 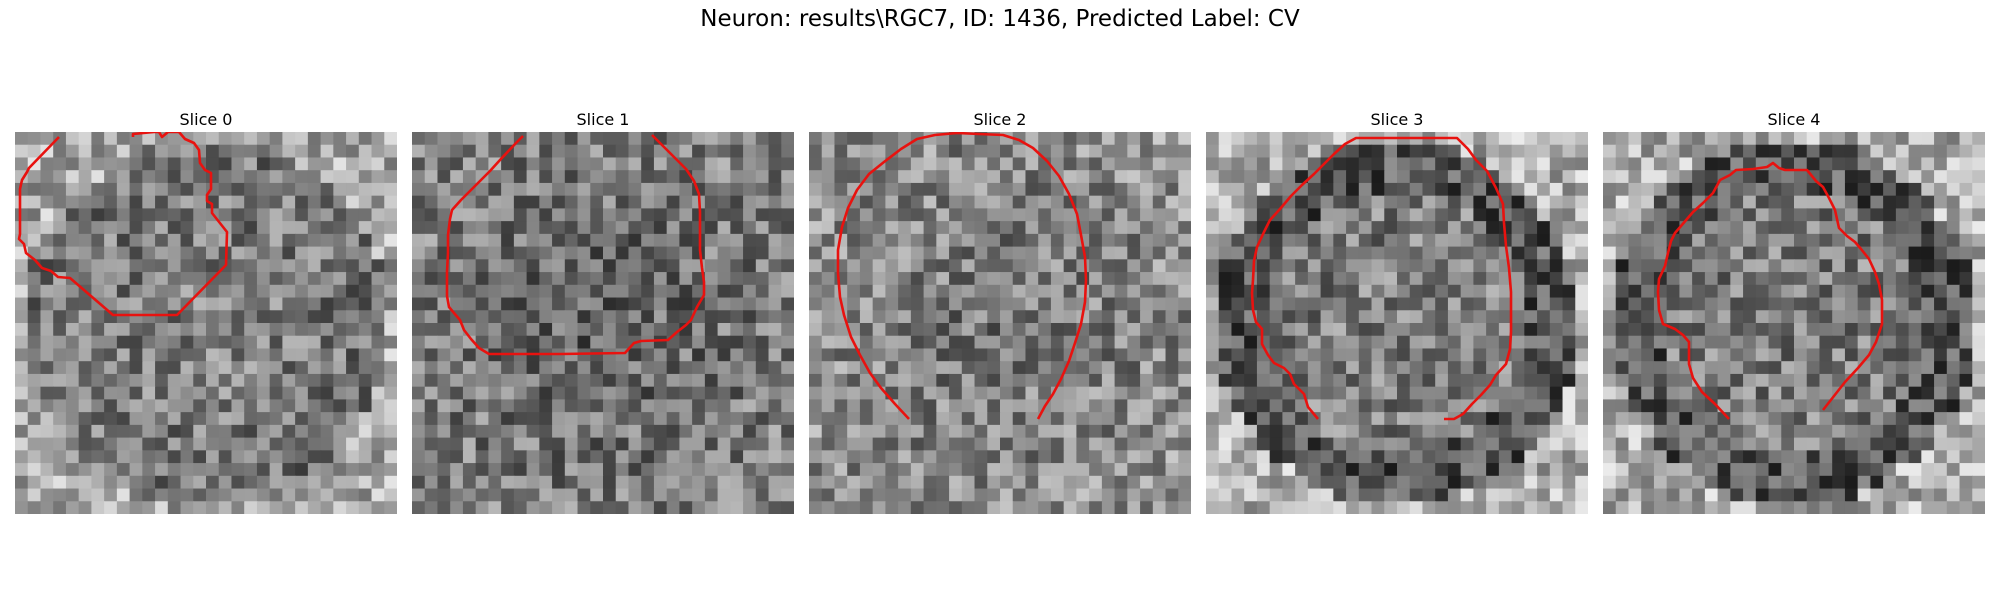 I want to click on slice-title: Slice 4, so click(x=1794, y=119).